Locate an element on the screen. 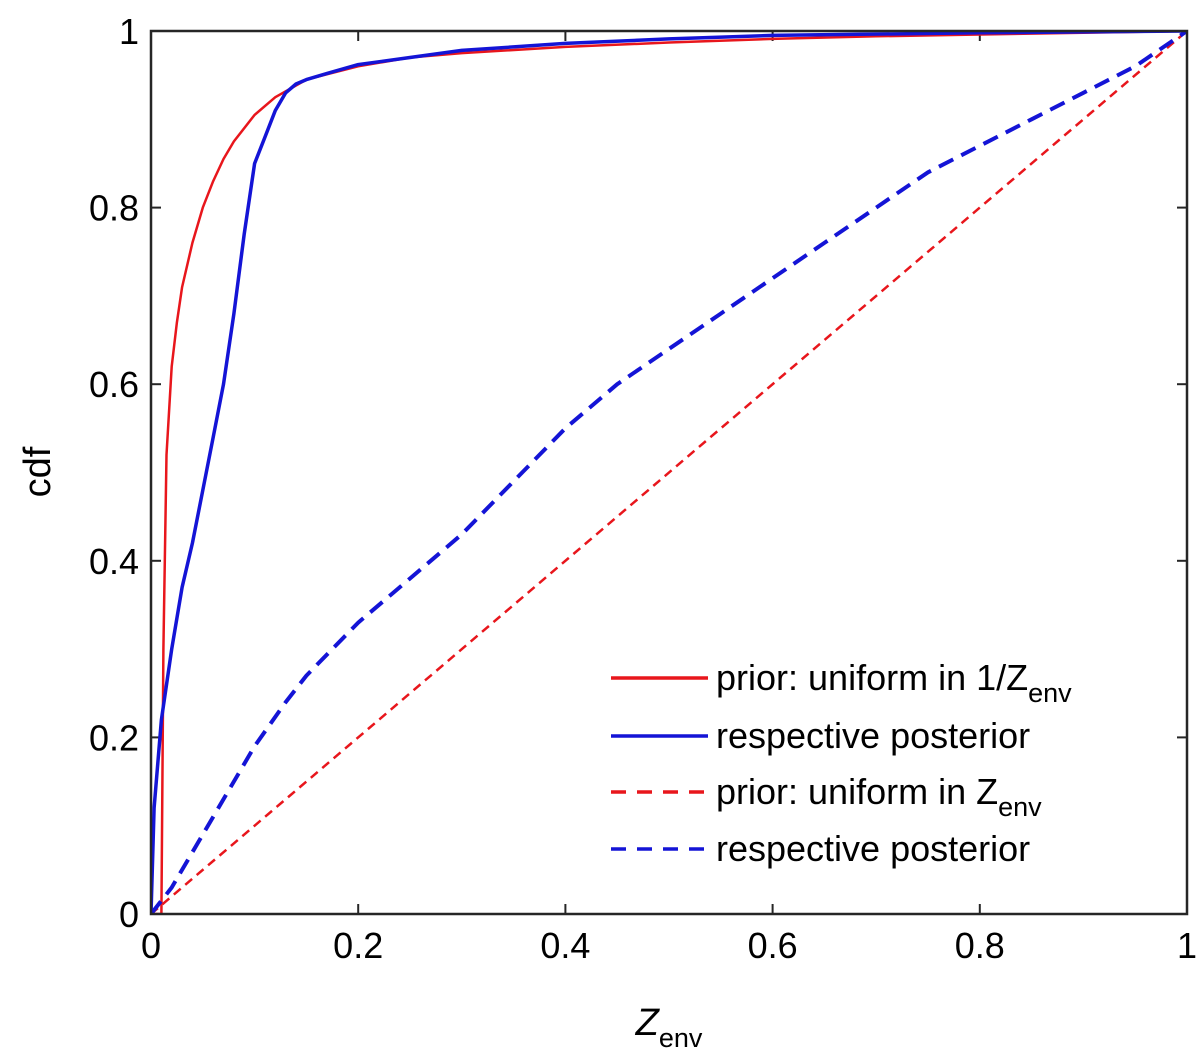  legend-label-3: prior: uniform in Zenv is located at coordinates (879, 796).